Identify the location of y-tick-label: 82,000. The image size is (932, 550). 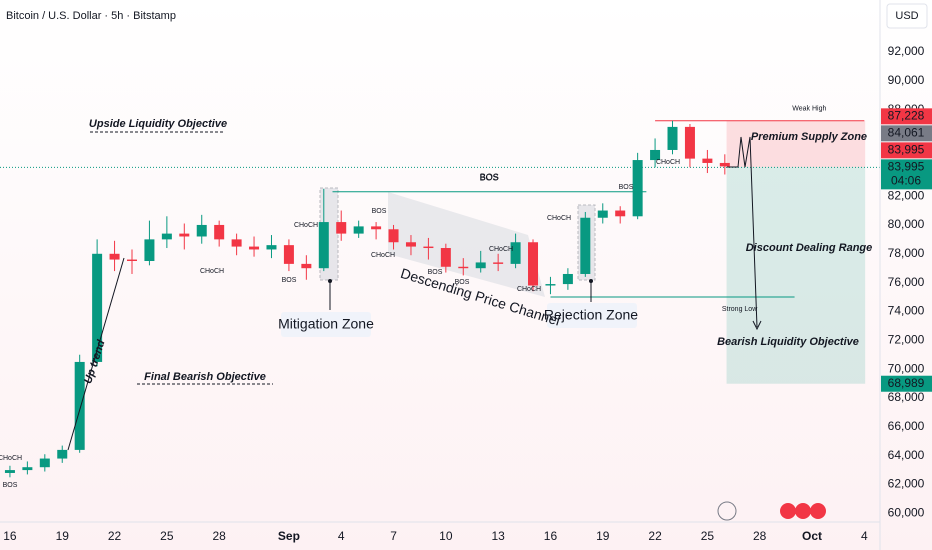
(906, 195).